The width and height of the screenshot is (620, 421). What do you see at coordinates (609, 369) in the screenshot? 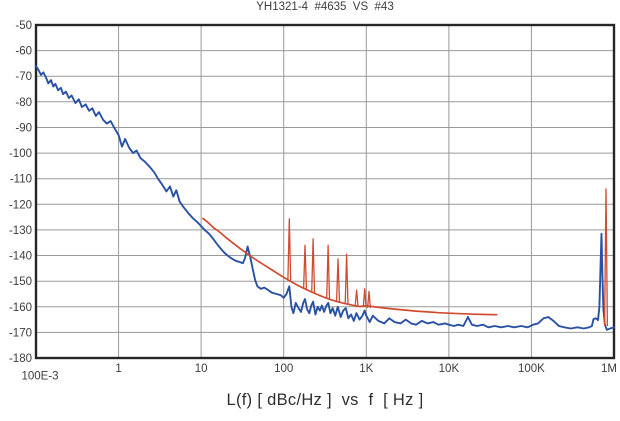
I see `x-tick-label: 1M` at bounding box center [609, 369].